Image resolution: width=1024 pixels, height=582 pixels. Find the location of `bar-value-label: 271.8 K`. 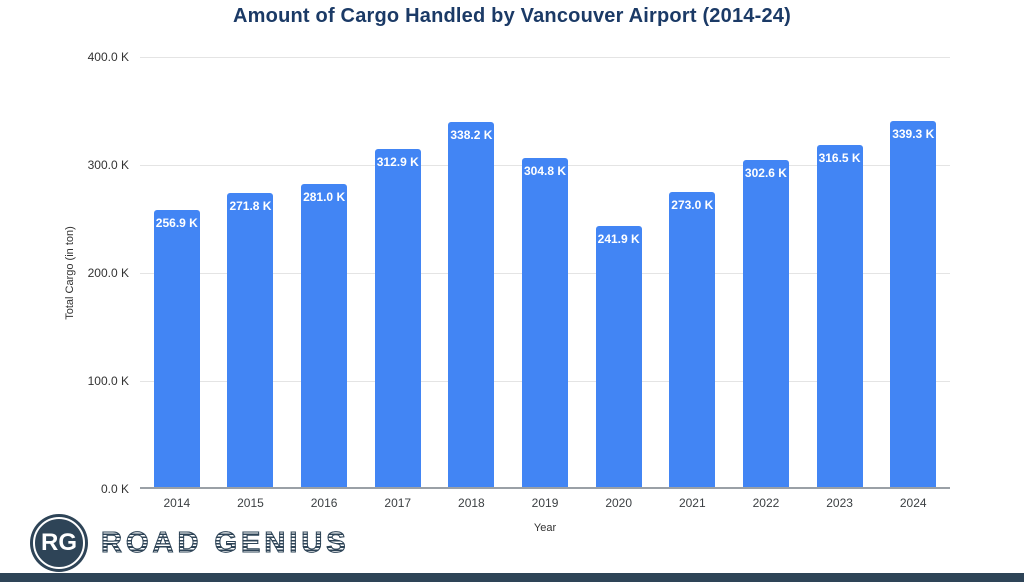

bar-value-label: 271.8 K is located at coordinates (250, 206).